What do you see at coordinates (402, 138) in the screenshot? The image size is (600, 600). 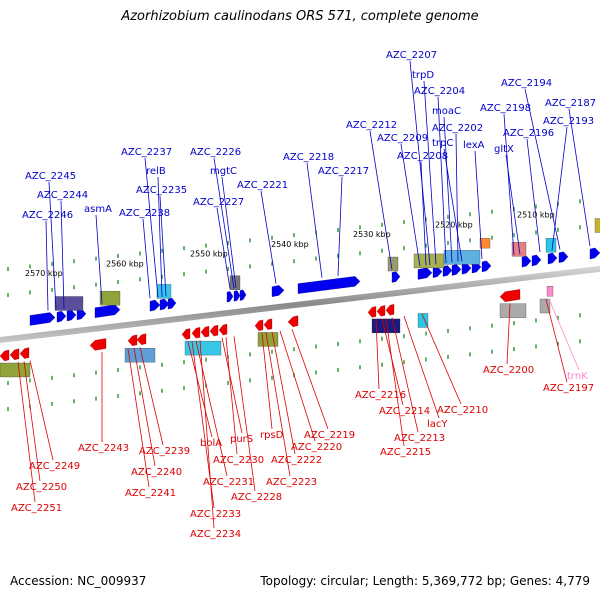 I see `gene-label-upper: AZC_2209` at bounding box center [402, 138].